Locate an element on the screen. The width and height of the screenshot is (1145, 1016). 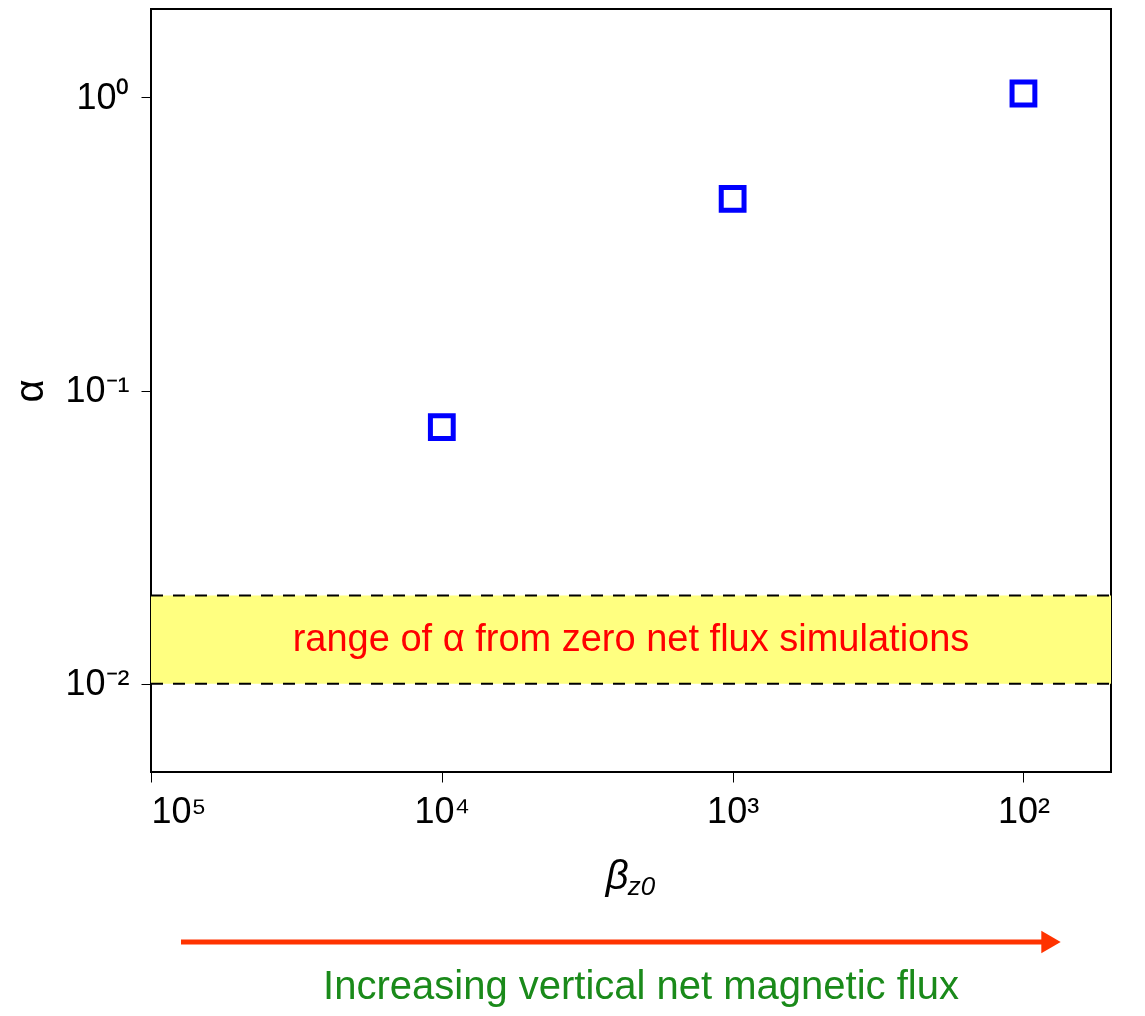
y-tick-label: 10⁰ is located at coordinates (103, 96).